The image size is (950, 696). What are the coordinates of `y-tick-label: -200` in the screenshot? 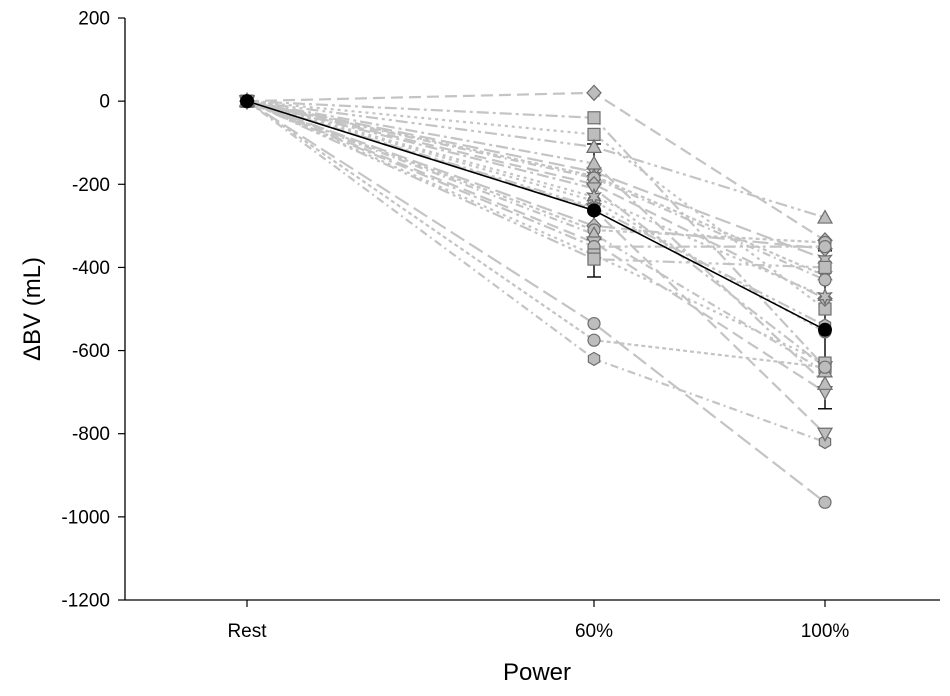 It's located at (91, 185).